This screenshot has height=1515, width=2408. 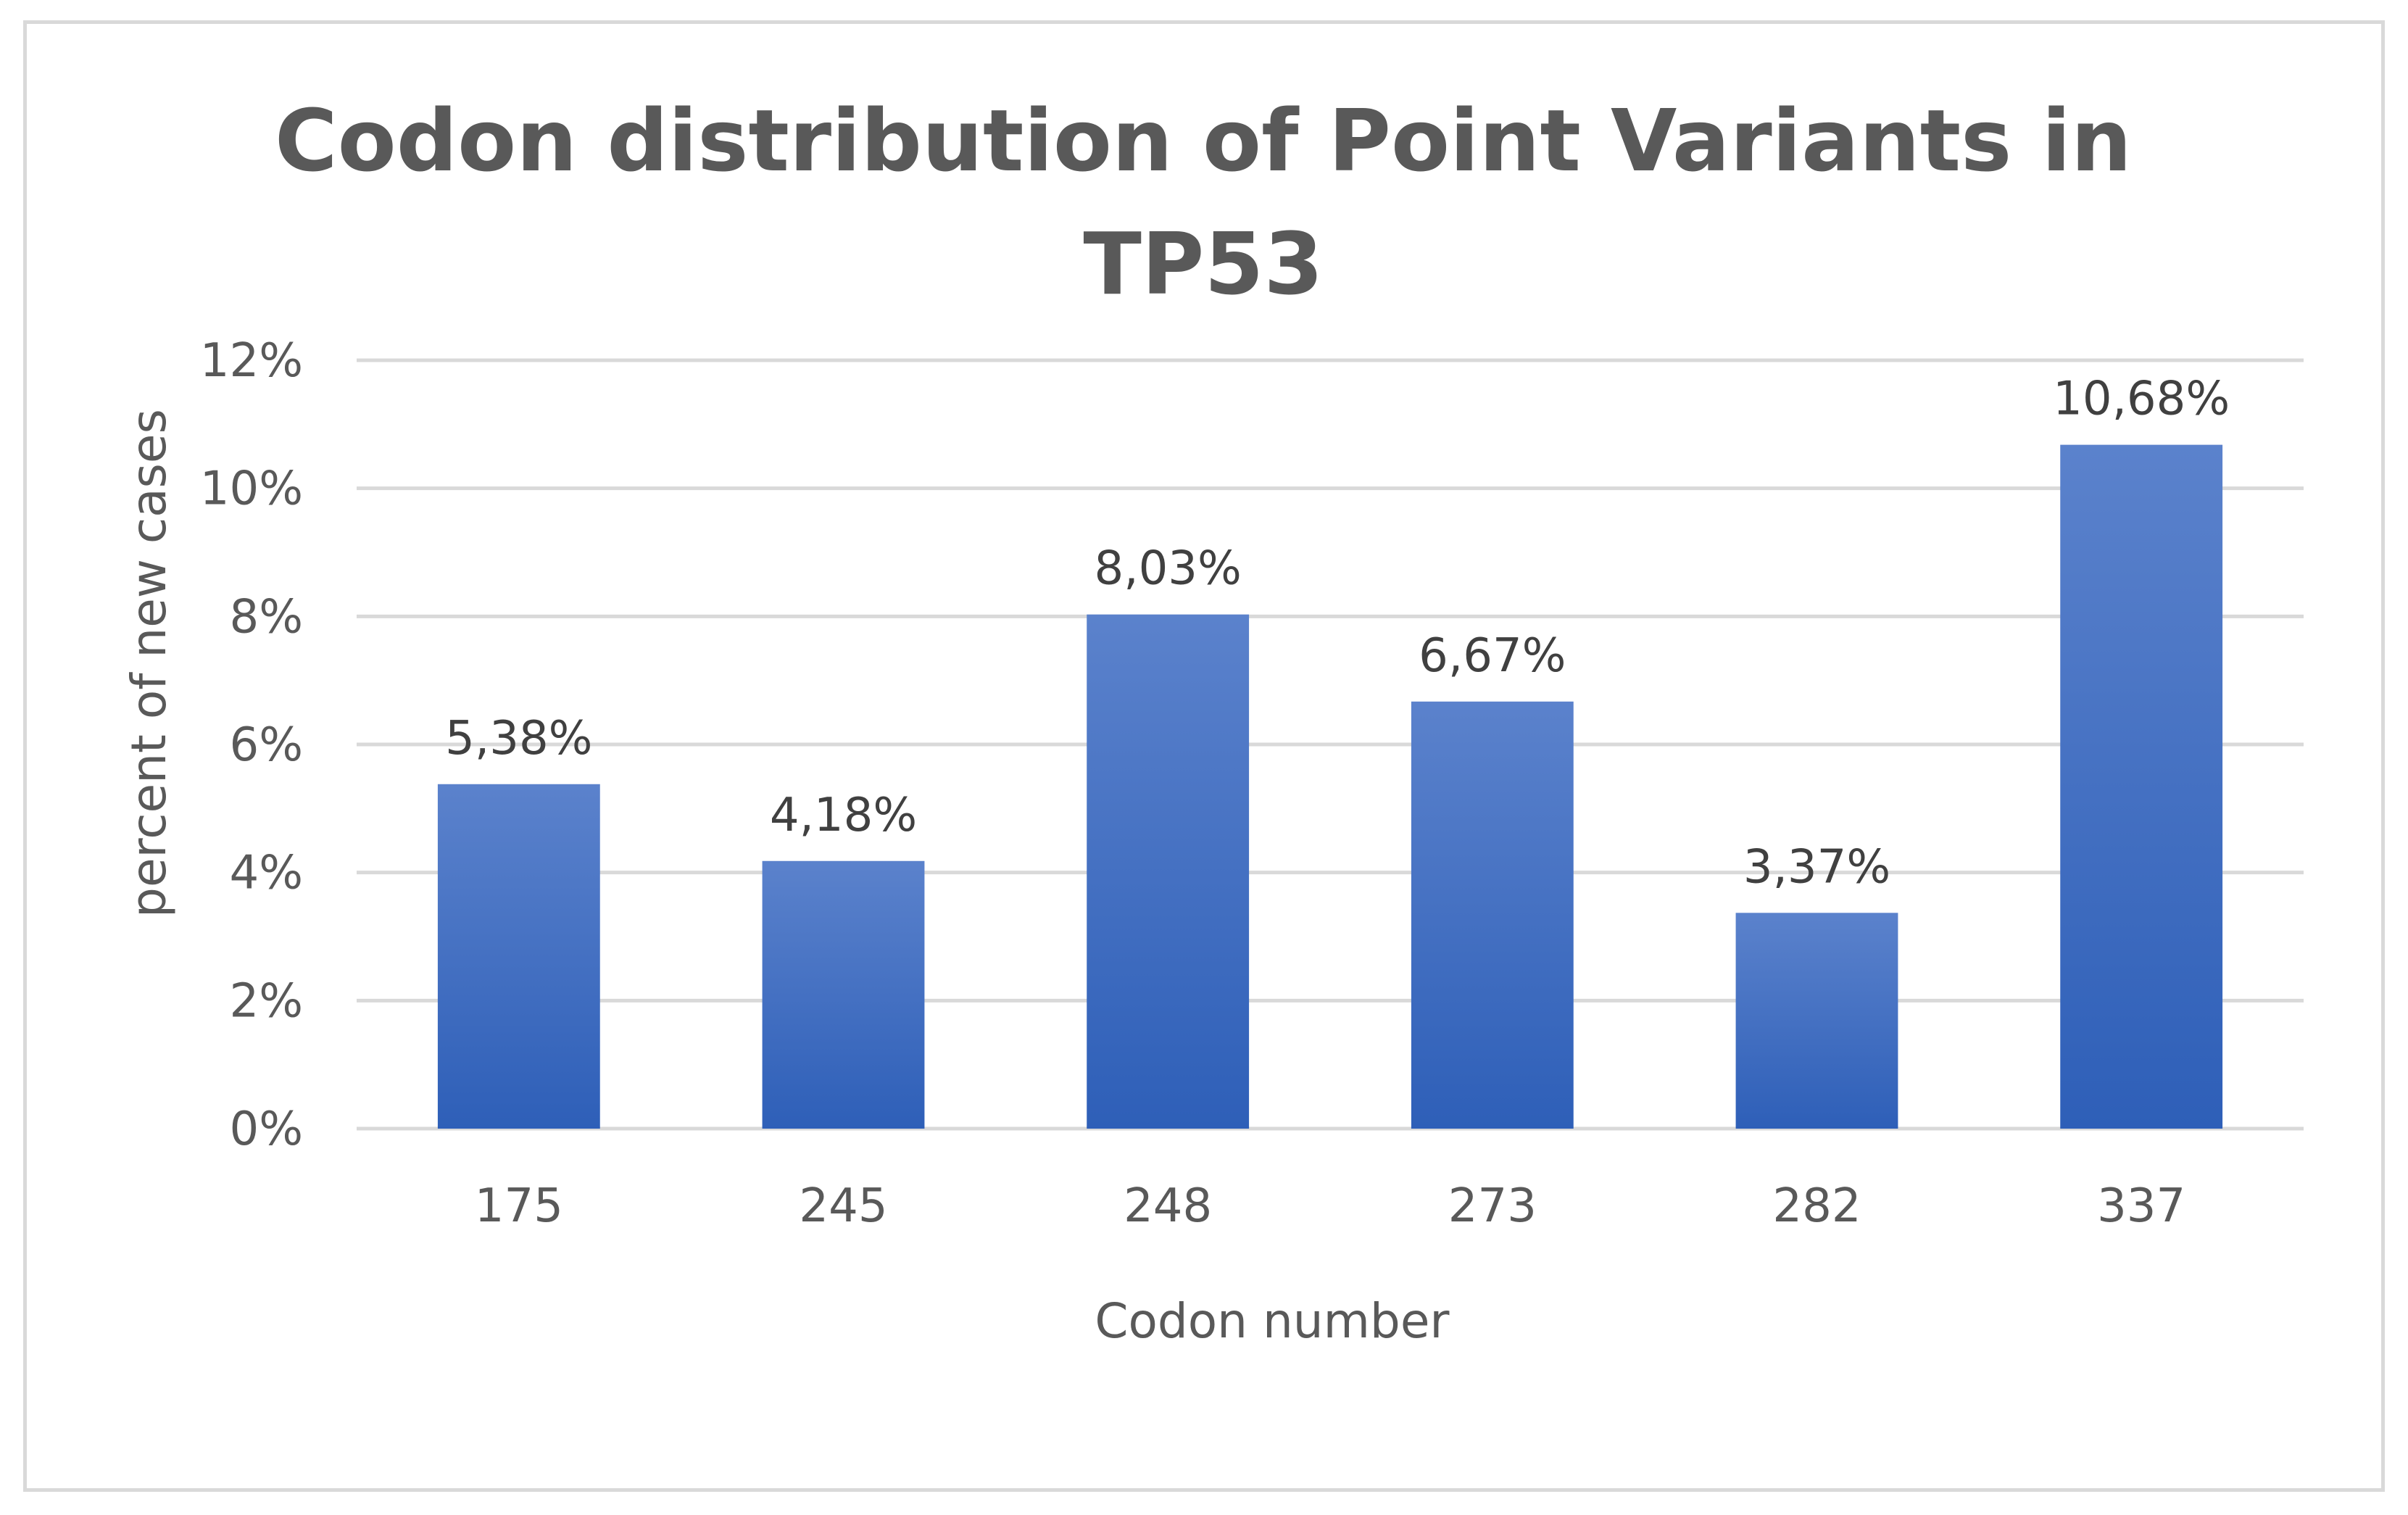 What do you see at coordinates (1492, 1206) in the screenshot?
I see `x-tick-label-273: 273` at bounding box center [1492, 1206].